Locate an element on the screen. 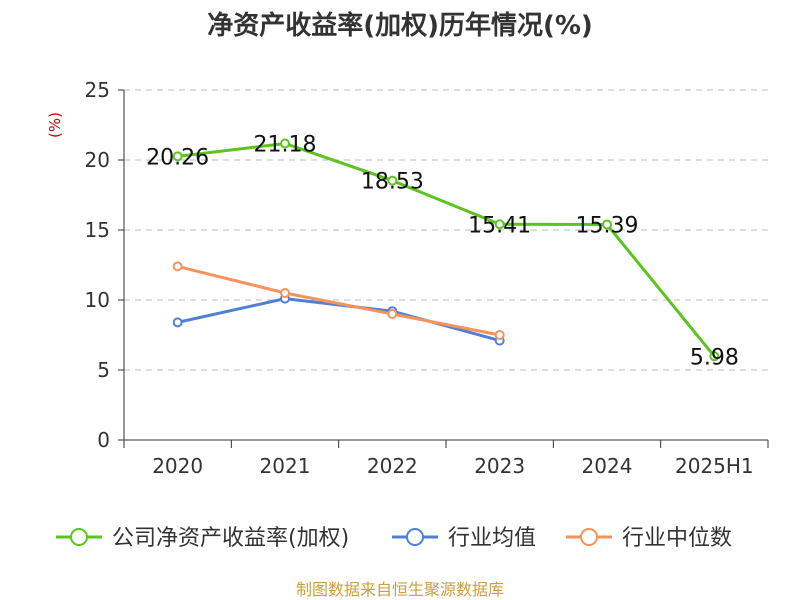  source-note: 制图数据来自恒生聚源数据库 is located at coordinates (400, 589).